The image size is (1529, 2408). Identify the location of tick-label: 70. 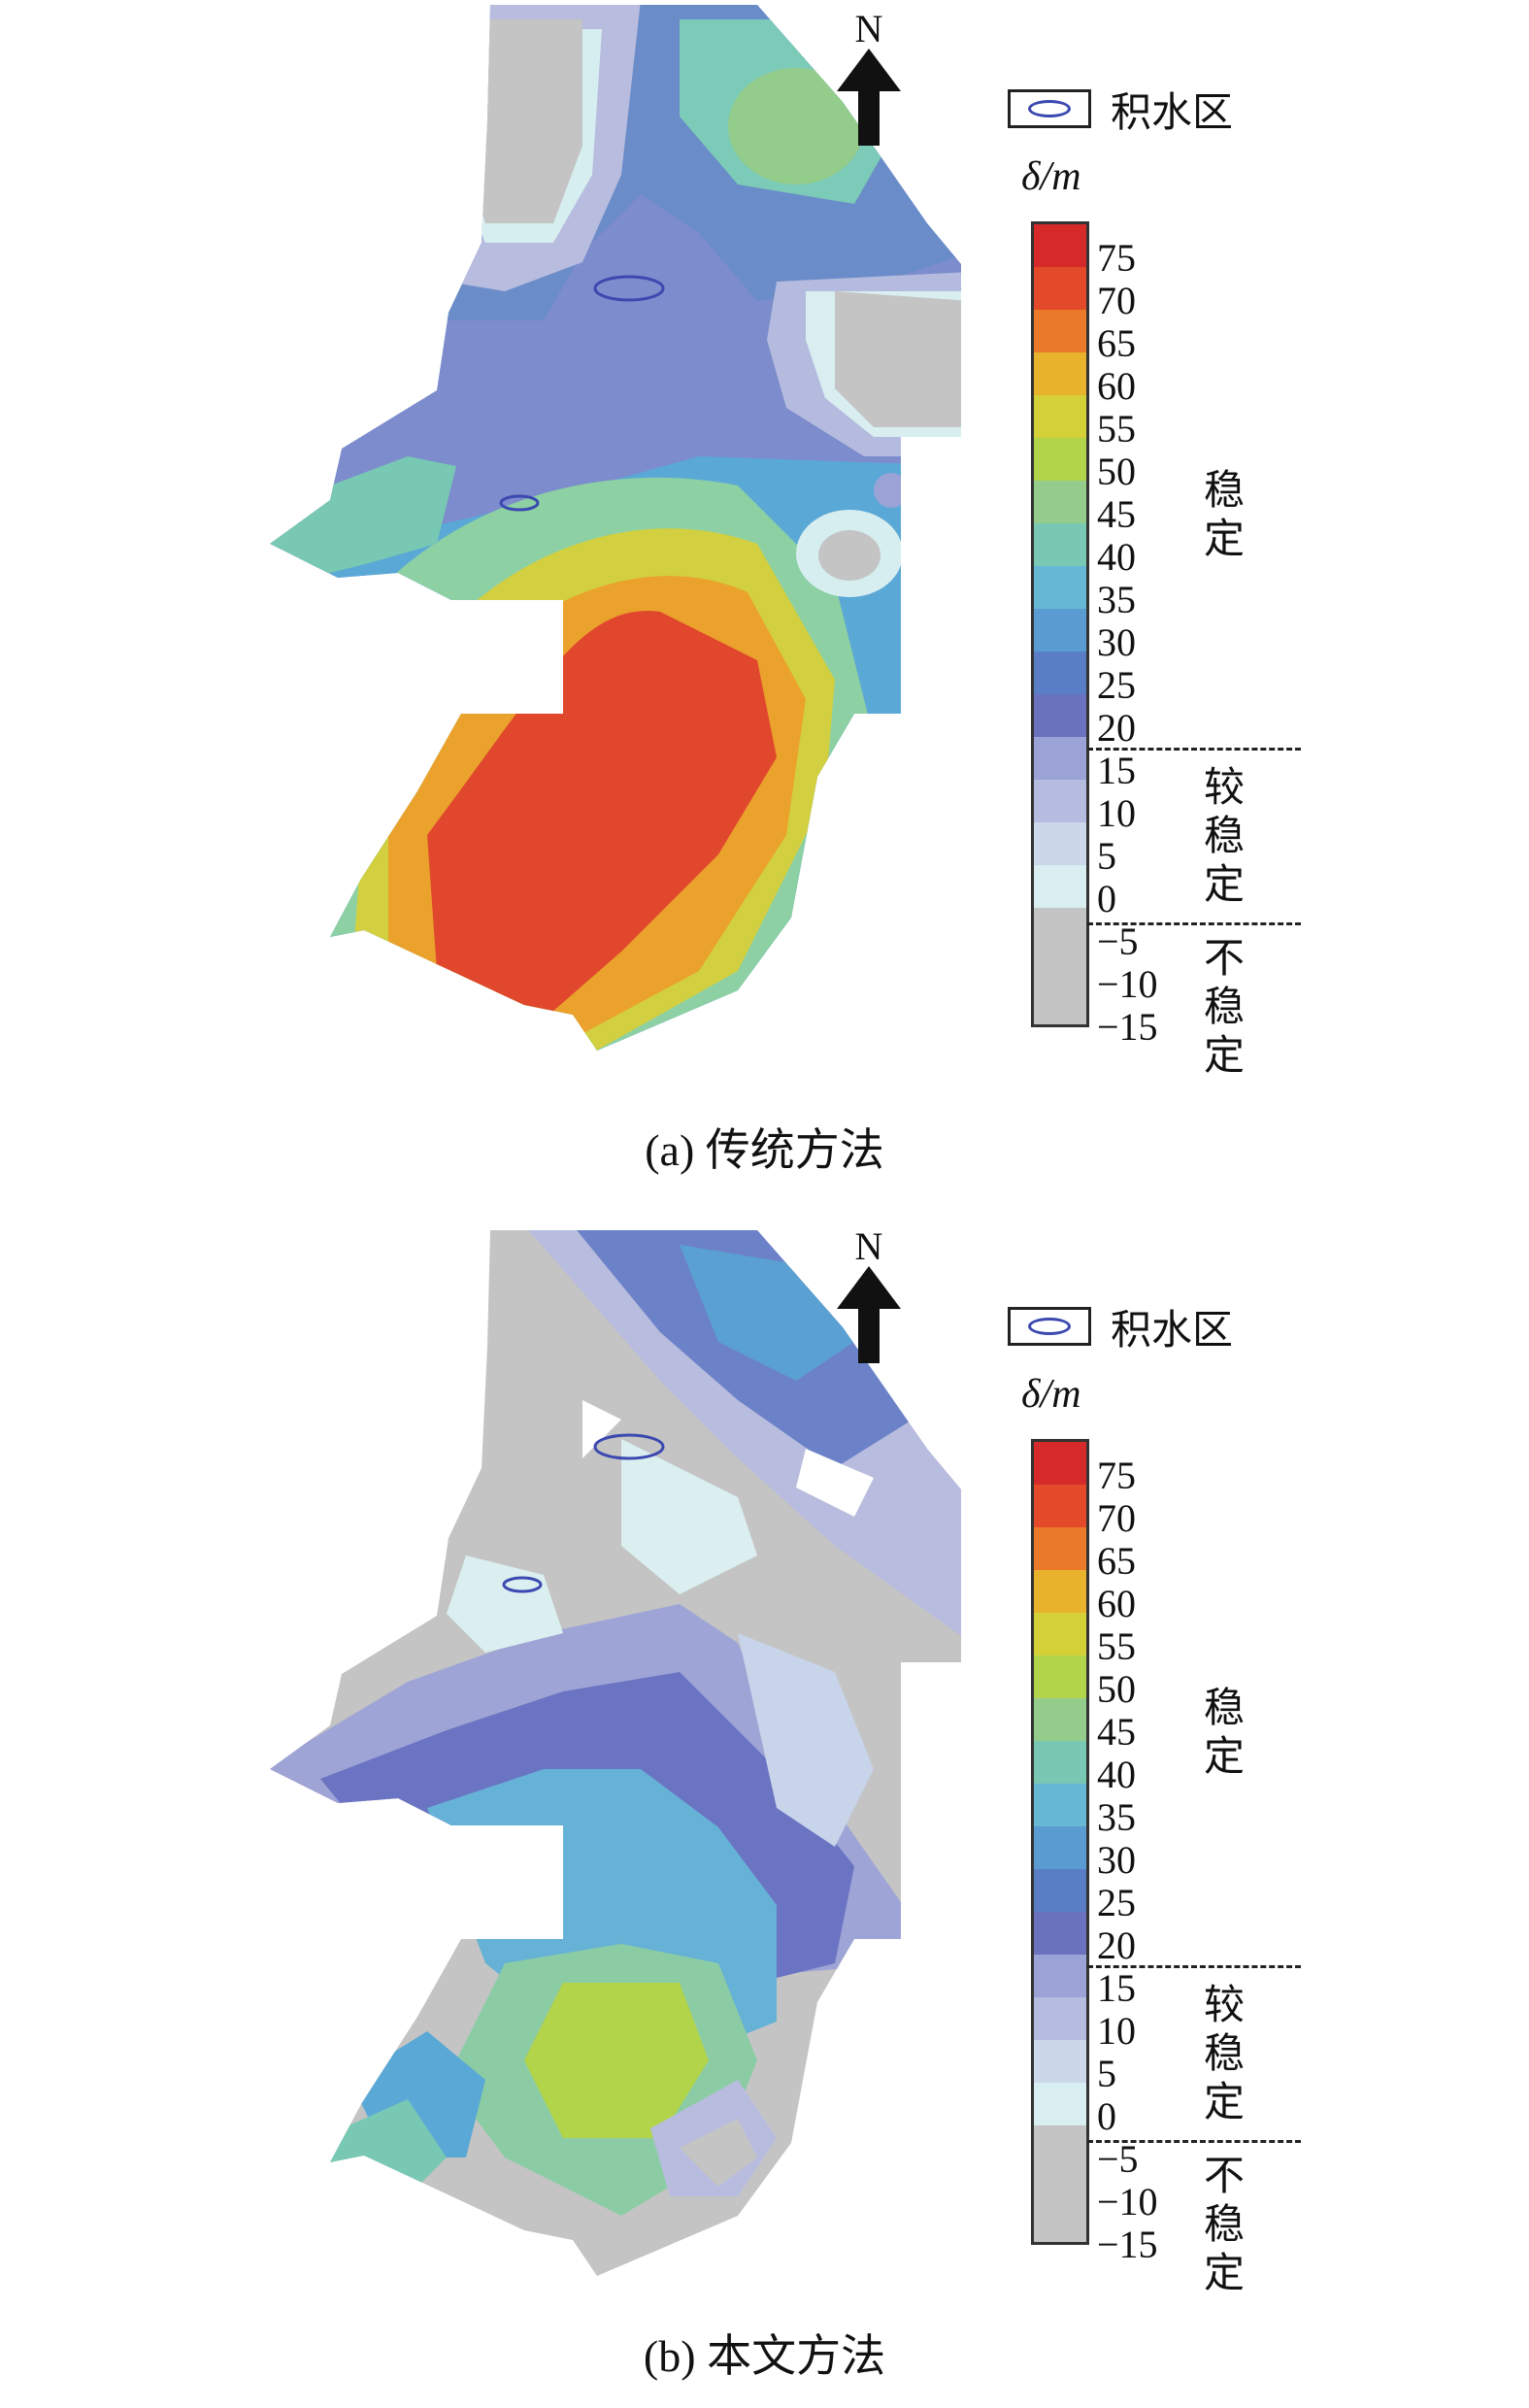
(1116, 300).